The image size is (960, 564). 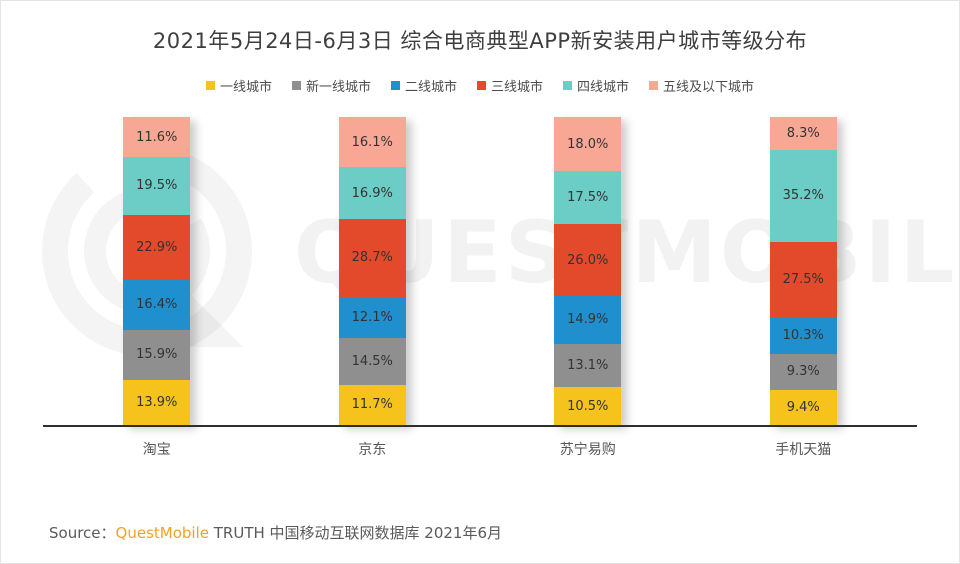 I want to click on chart-title: 2021年5月24日-6月3日 综合电商典型APP新安装用户城市等级分布, so click(x=480, y=41).